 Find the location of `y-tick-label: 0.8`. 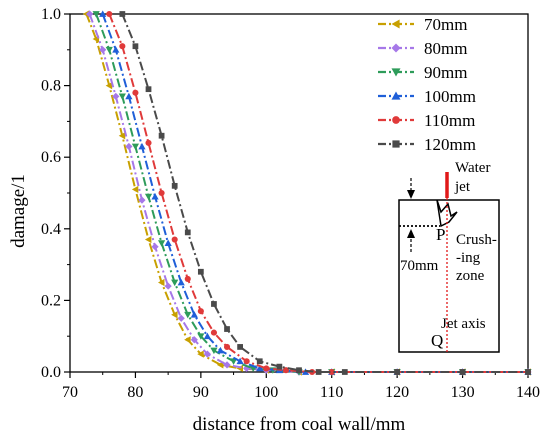

y-tick-label: 0.8 is located at coordinates (51, 86).